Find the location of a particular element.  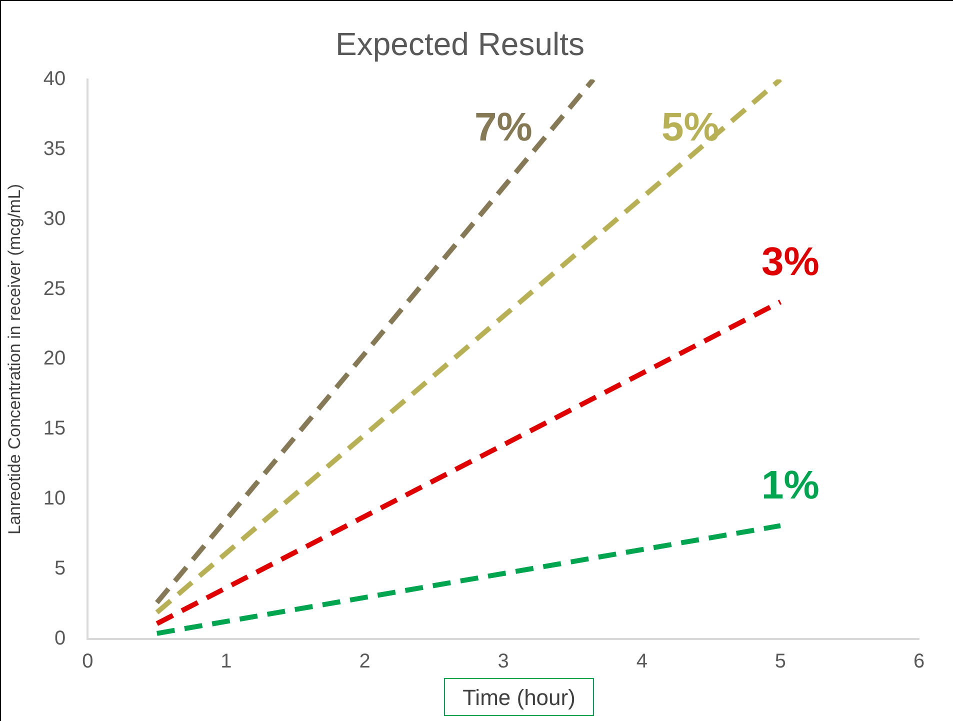

y-tick-label: 20 is located at coordinates (54, 359).